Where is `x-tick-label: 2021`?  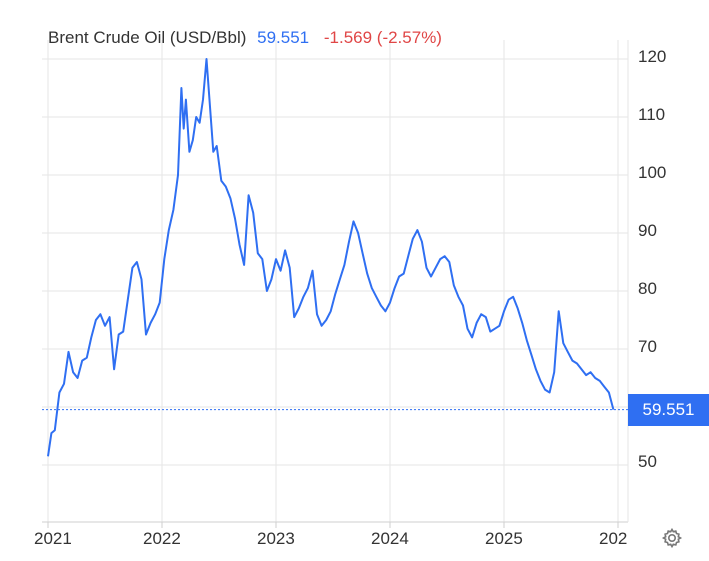 x-tick-label: 2021 is located at coordinates (53, 538).